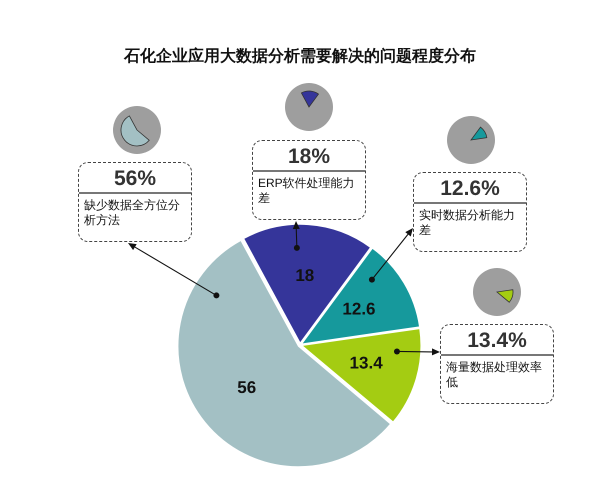 The width and height of the screenshot is (600, 480). What do you see at coordinates (304, 276) in the screenshot?
I see `data-label: 18` at bounding box center [304, 276].